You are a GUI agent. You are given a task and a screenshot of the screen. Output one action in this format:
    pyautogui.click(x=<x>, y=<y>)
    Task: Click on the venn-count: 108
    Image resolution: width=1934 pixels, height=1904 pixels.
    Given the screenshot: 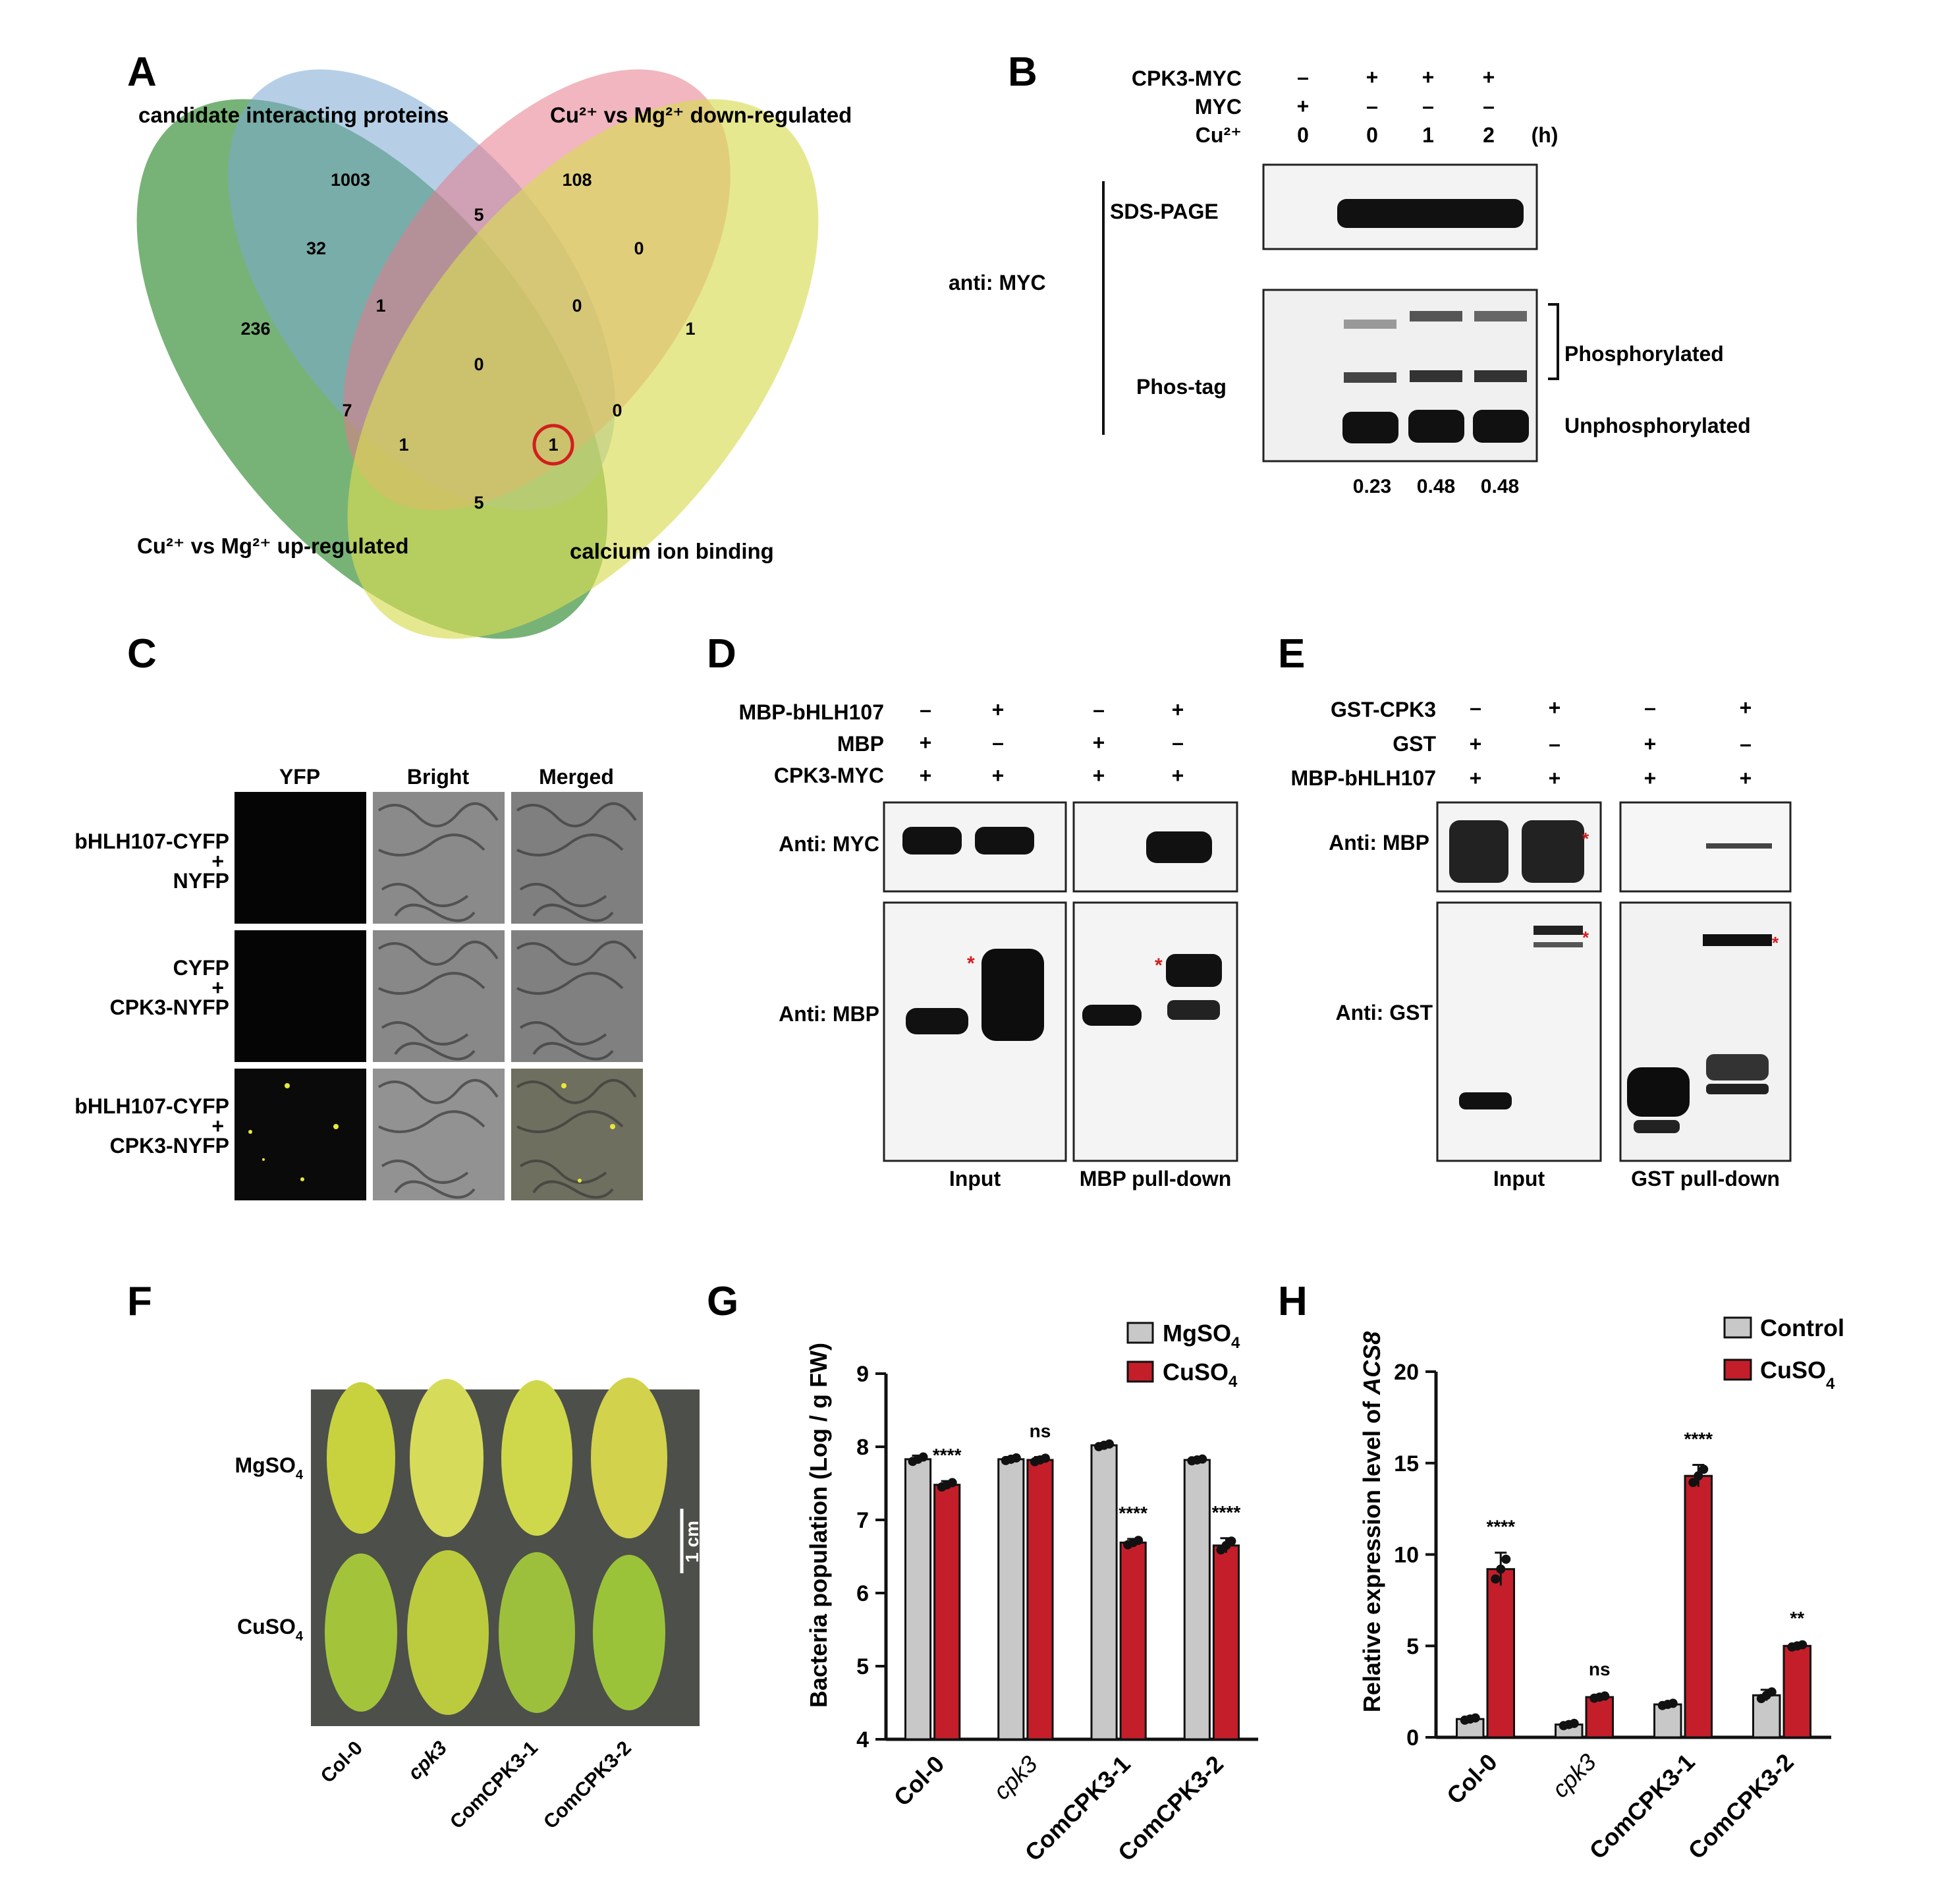 What is the action you would take?
    pyautogui.click(x=577, y=180)
    